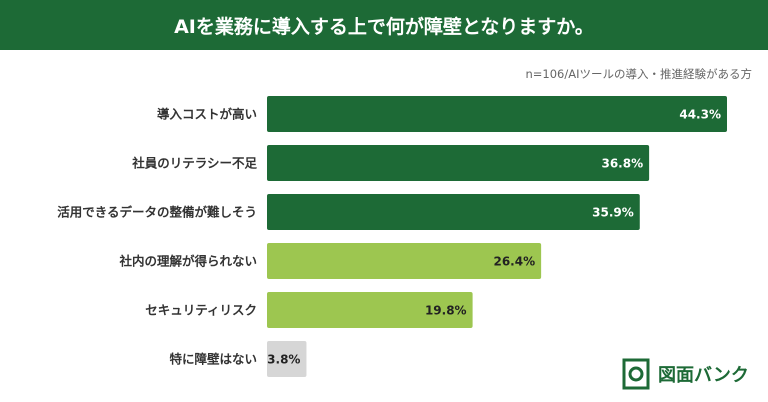 The image size is (768, 402). What do you see at coordinates (283, 360) in the screenshot?
I see `value-label: 3.8%` at bounding box center [283, 360].